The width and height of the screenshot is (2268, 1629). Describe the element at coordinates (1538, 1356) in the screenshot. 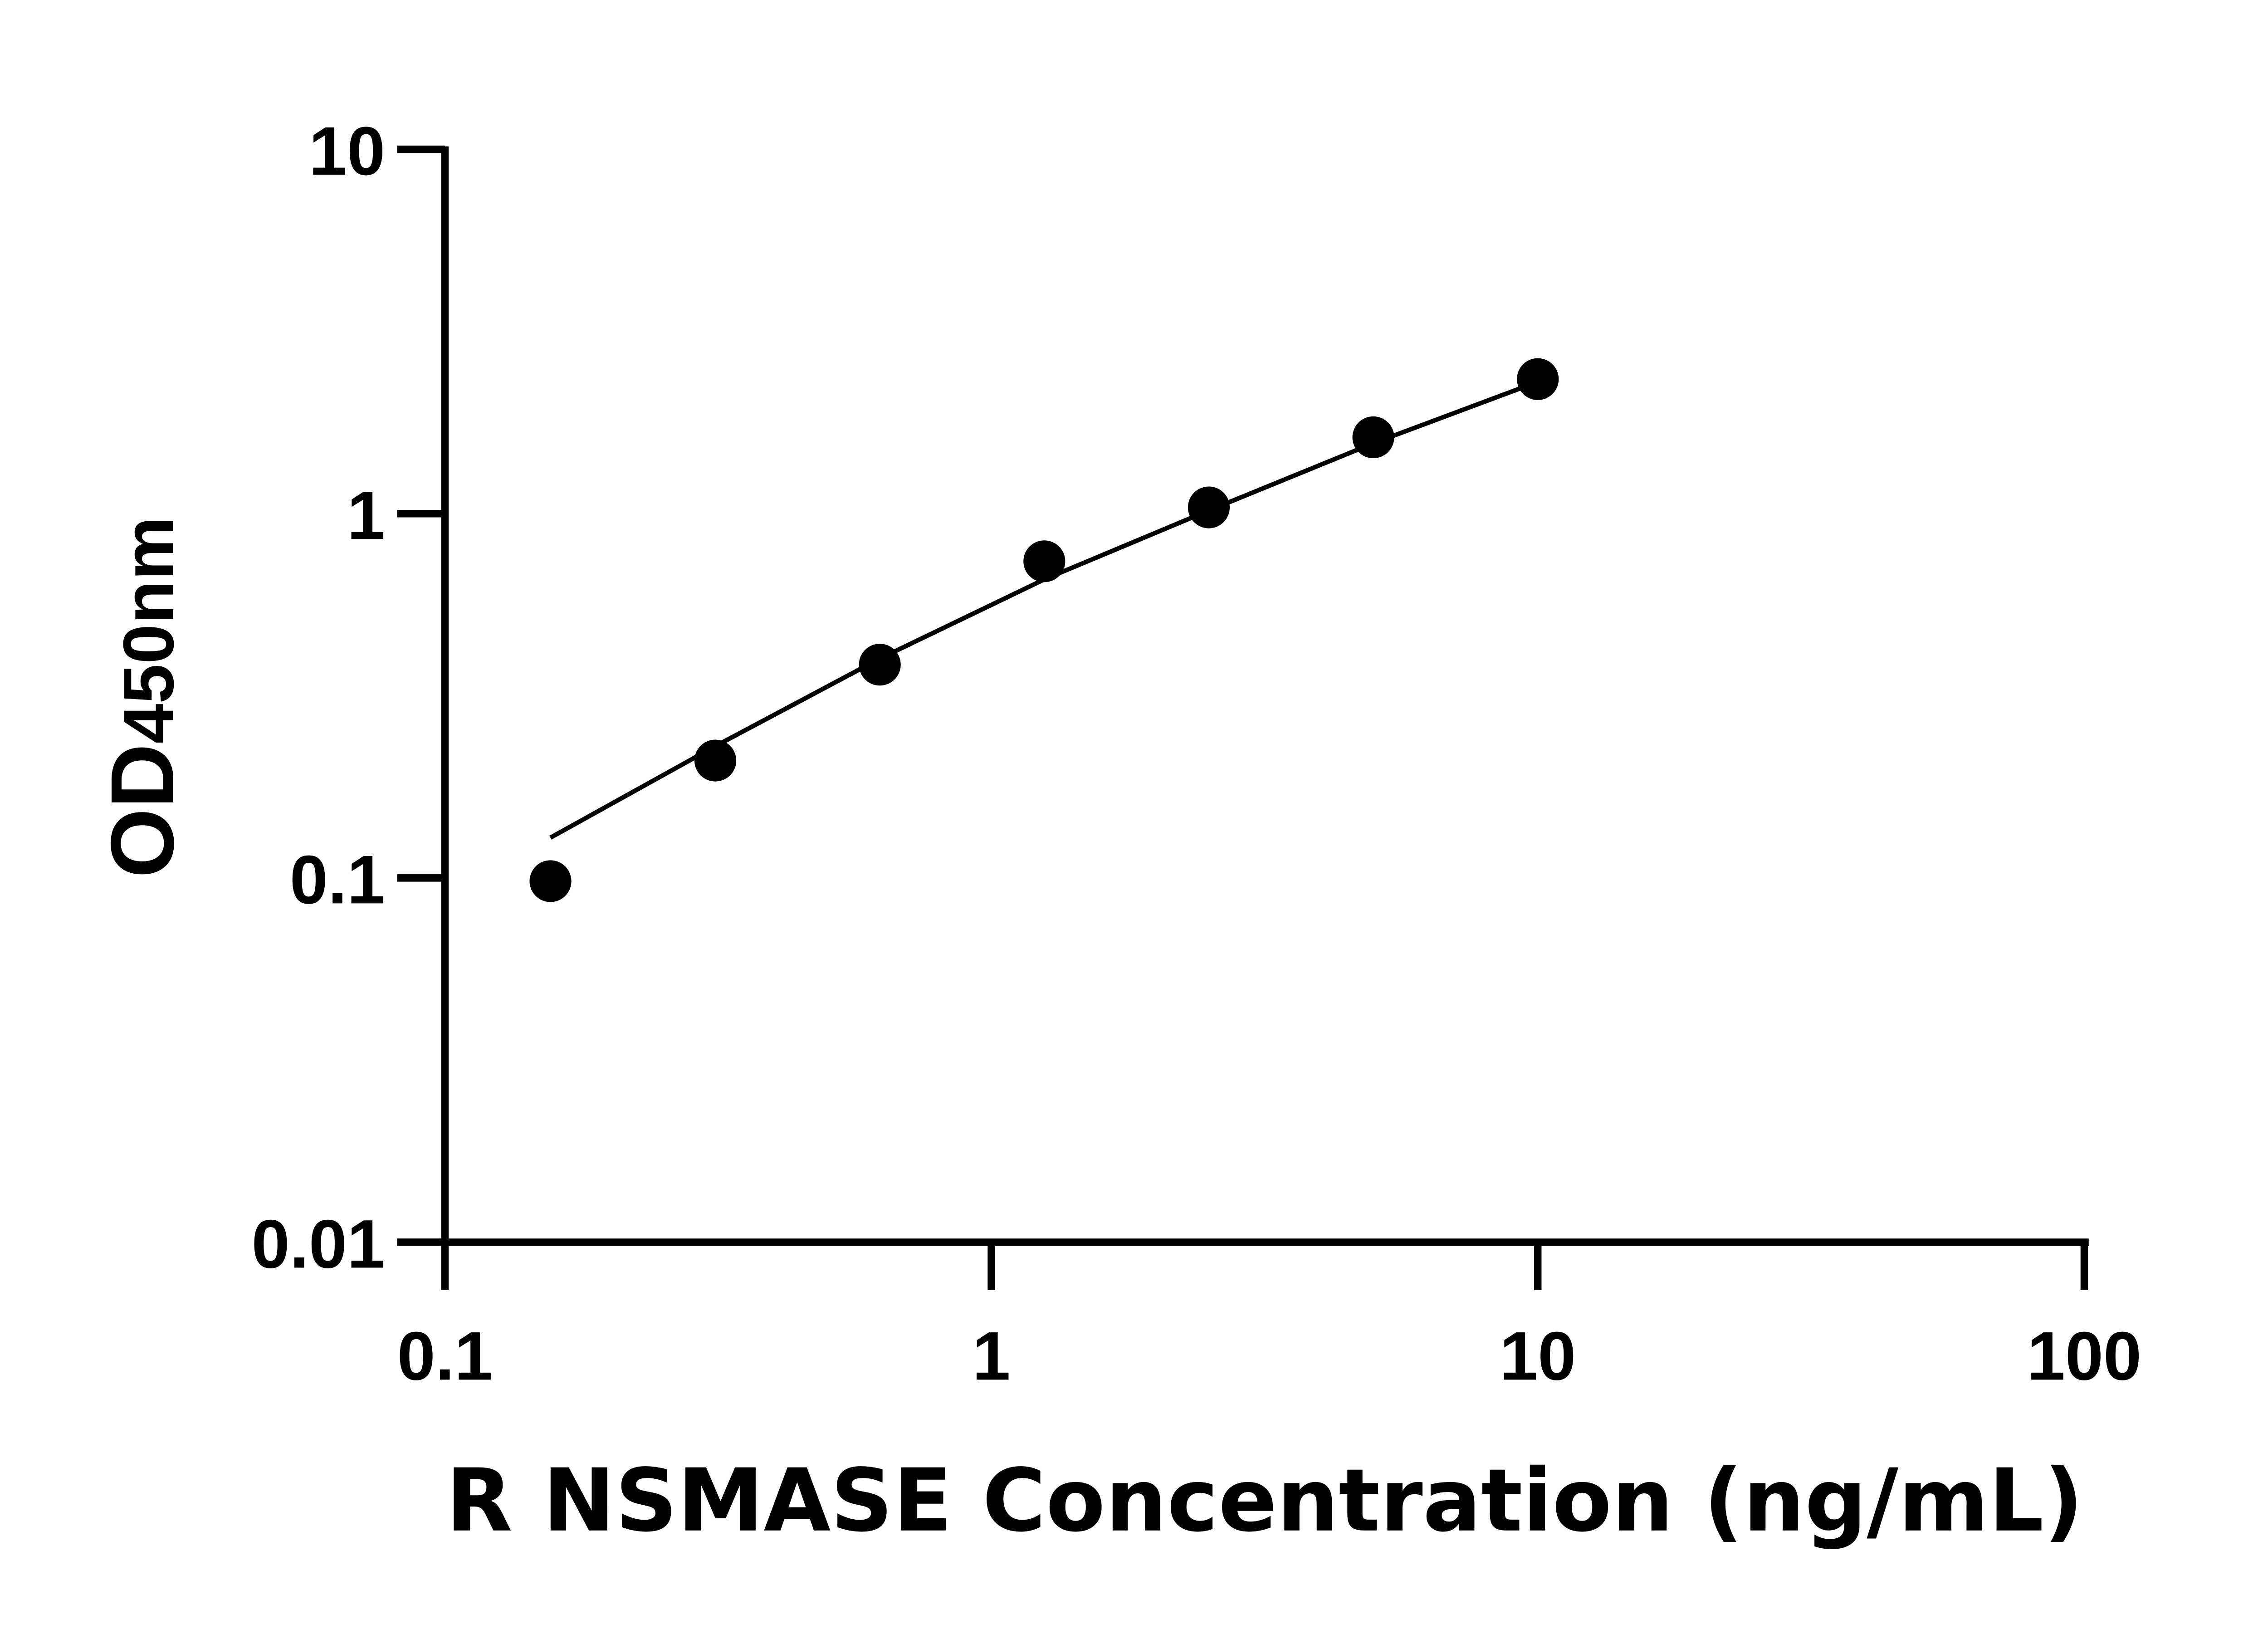

I see `x-tick-label: 10` at that location.